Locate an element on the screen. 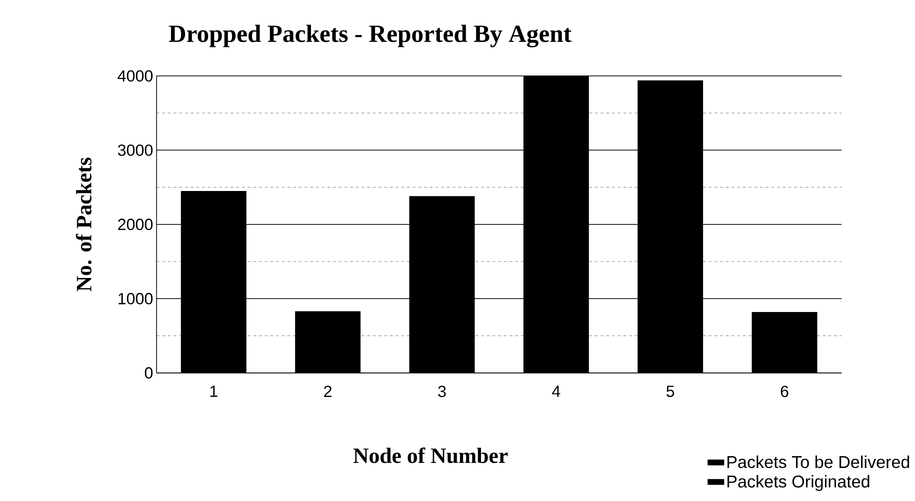 The width and height of the screenshot is (915, 501). y-tick-label: 2000 is located at coordinates (135, 224).